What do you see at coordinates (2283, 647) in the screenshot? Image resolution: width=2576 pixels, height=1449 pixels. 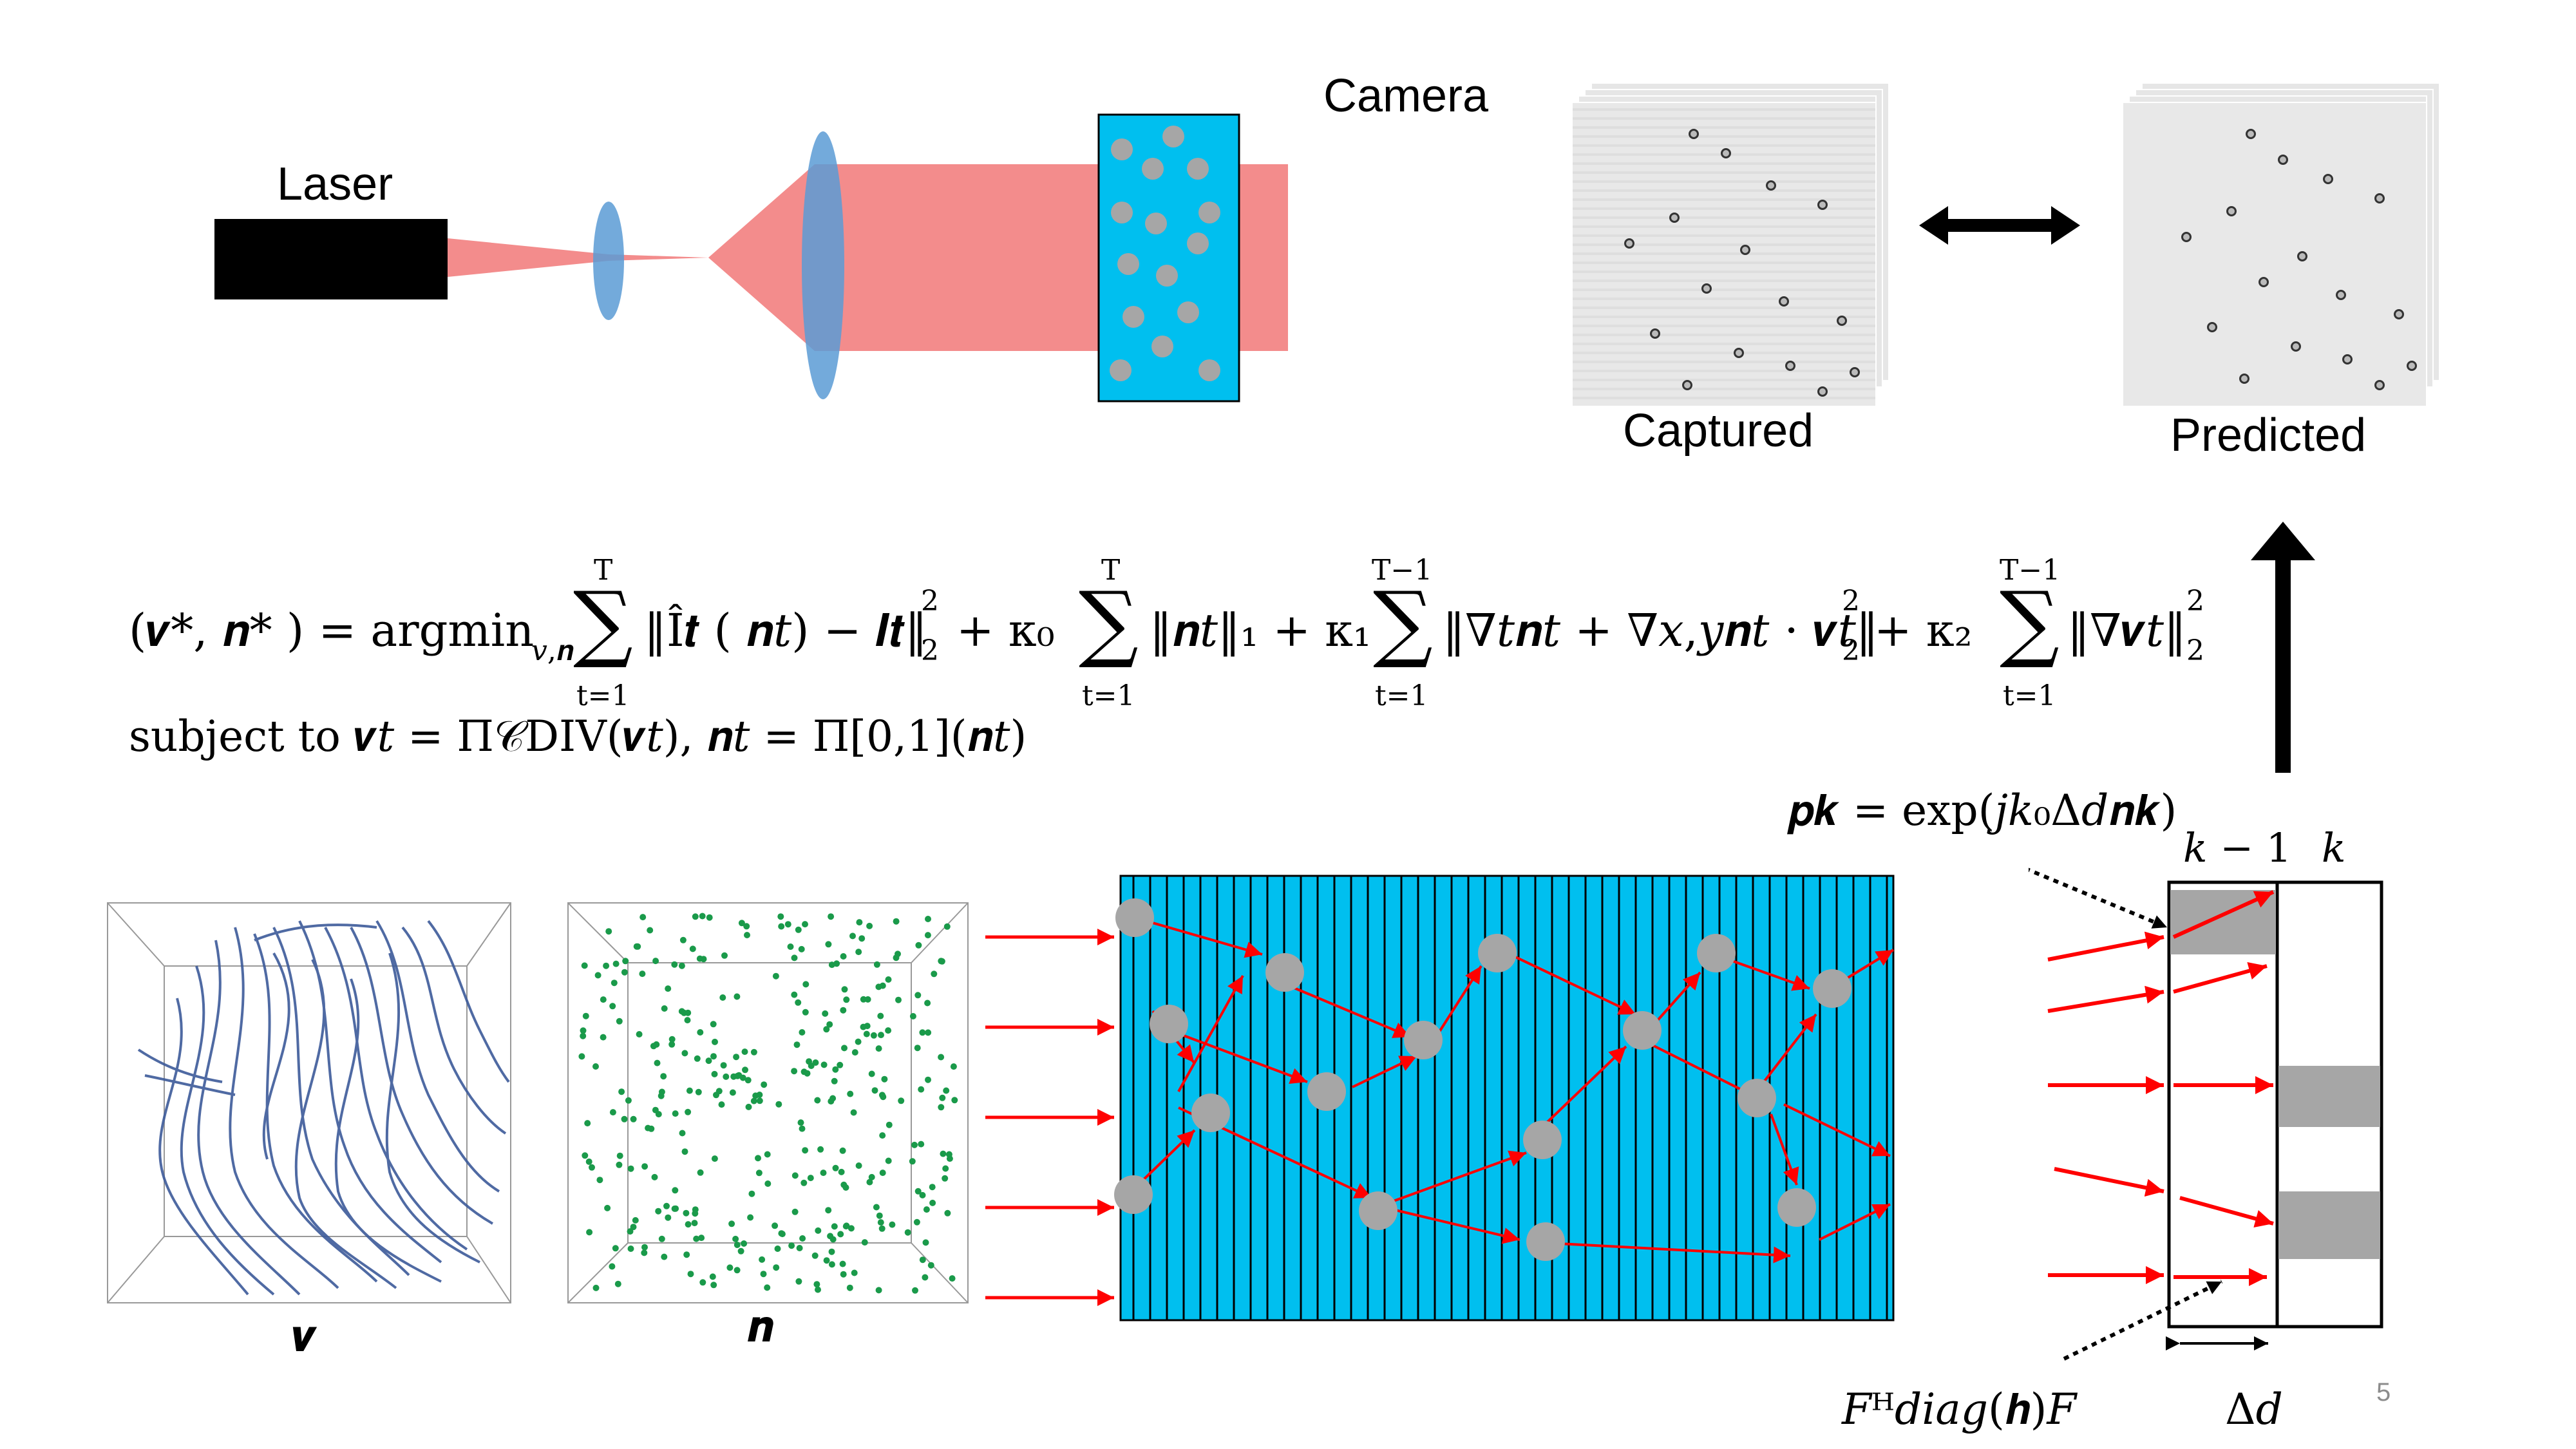 I see `up-arrow` at bounding box center [2283, 647].